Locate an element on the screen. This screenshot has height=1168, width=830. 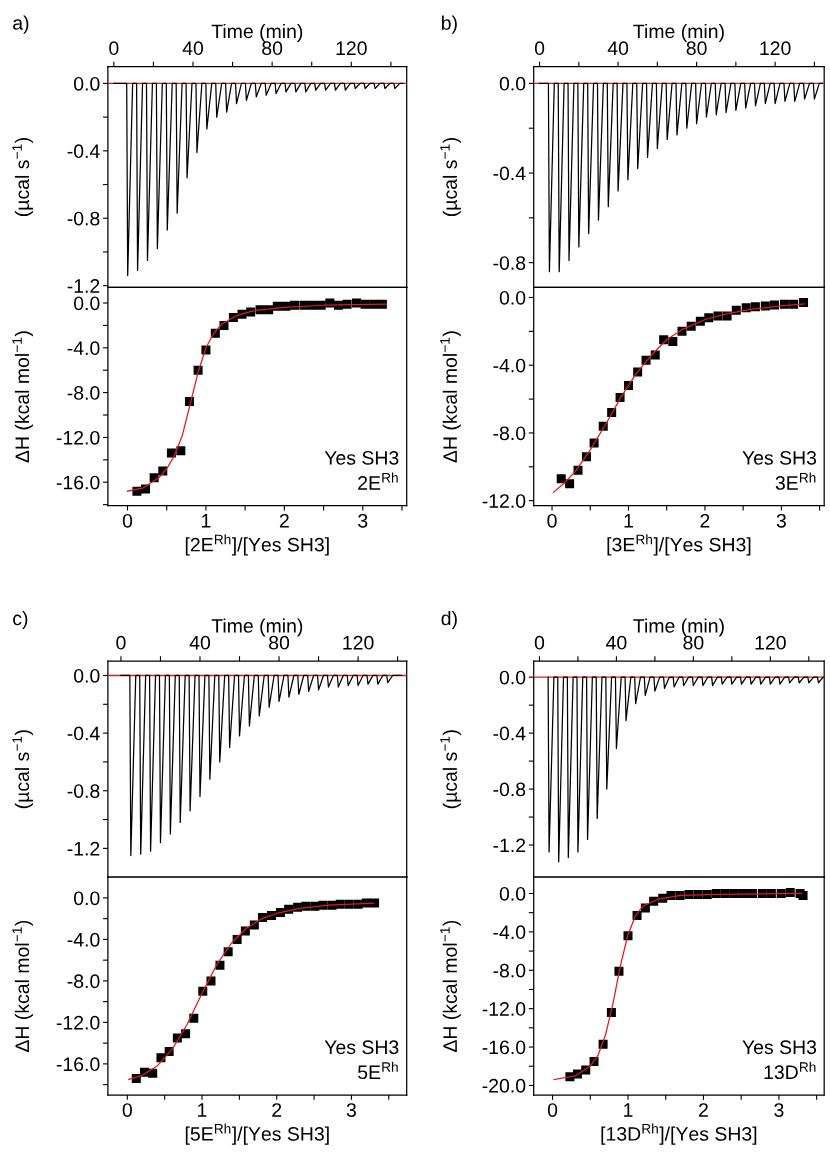
x-axis-title: [5E$^{Rh}$]/[Yes SH3] is located at coordinates (257, 1134).